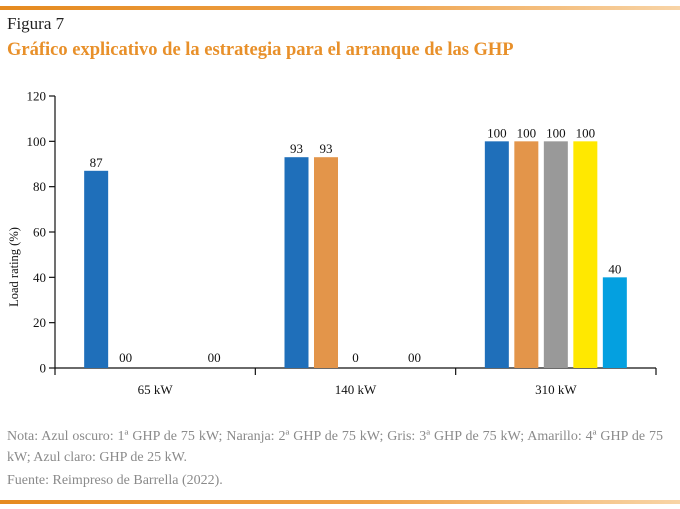 Image resolution: width=680 pixels, height=509 pixels. Describe the element at coordinates (14, 267) in the screenshot. I see `y-axis-label: Load rating (%)` at that location.